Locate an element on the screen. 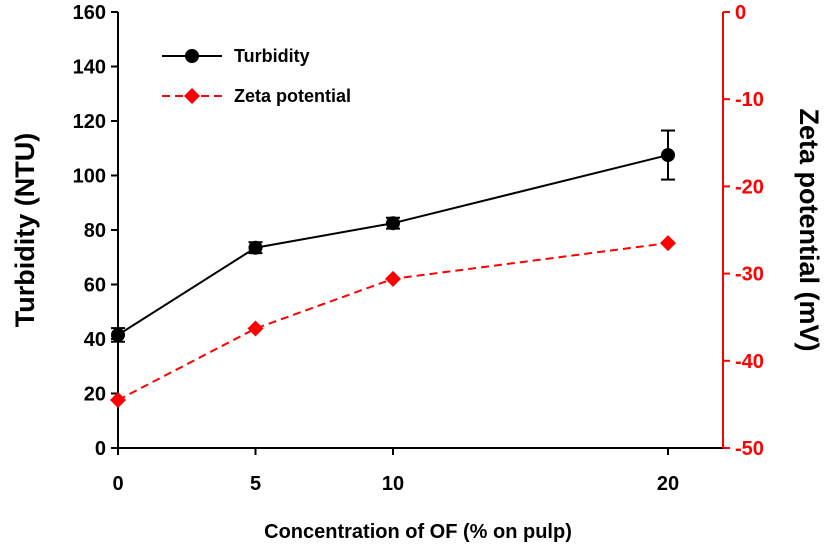 This screenshot has height=547, width=827. x-axis-title: Concentration of OF (% on pulp) is located at coordinates (418, 532).